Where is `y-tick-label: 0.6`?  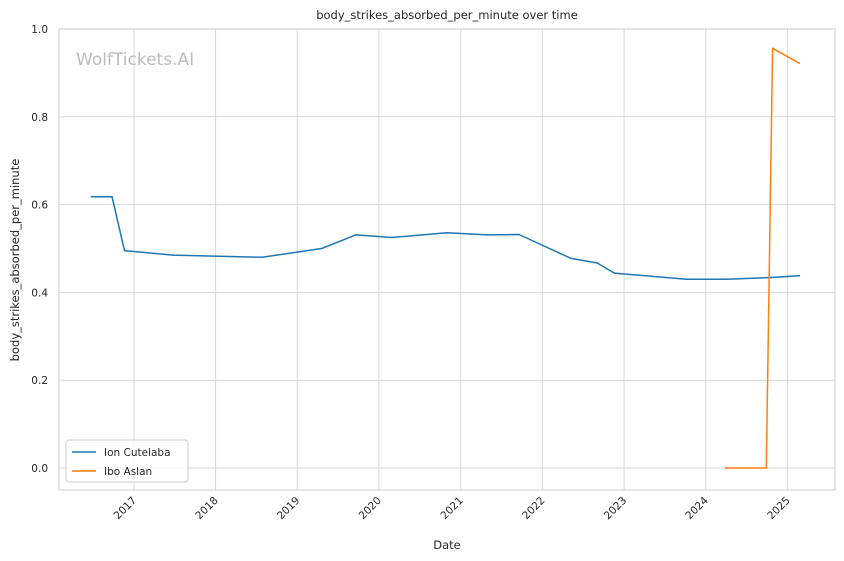 y-tick-label: 0.6 is located at coordinates (39, 206).